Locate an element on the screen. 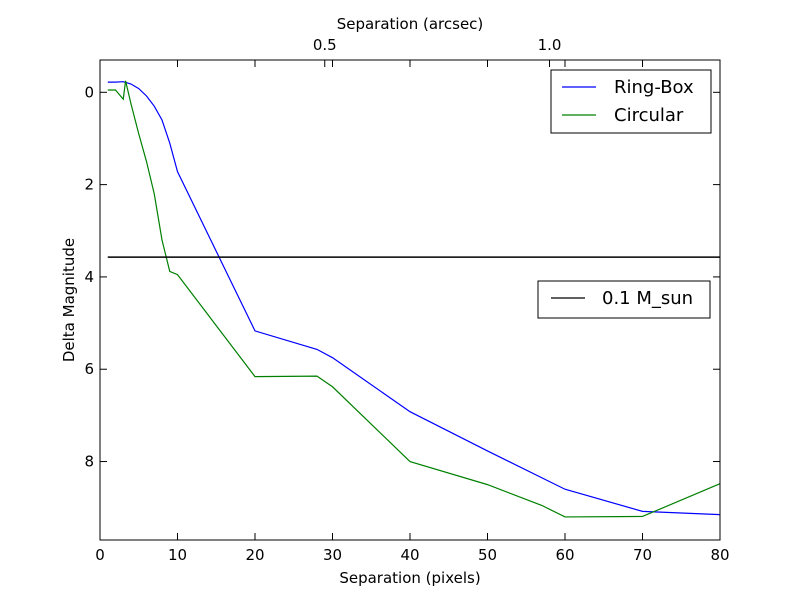 This screenshot has width=800, height=600. x-tick-label: 50 is located at coordinates (487, 555).